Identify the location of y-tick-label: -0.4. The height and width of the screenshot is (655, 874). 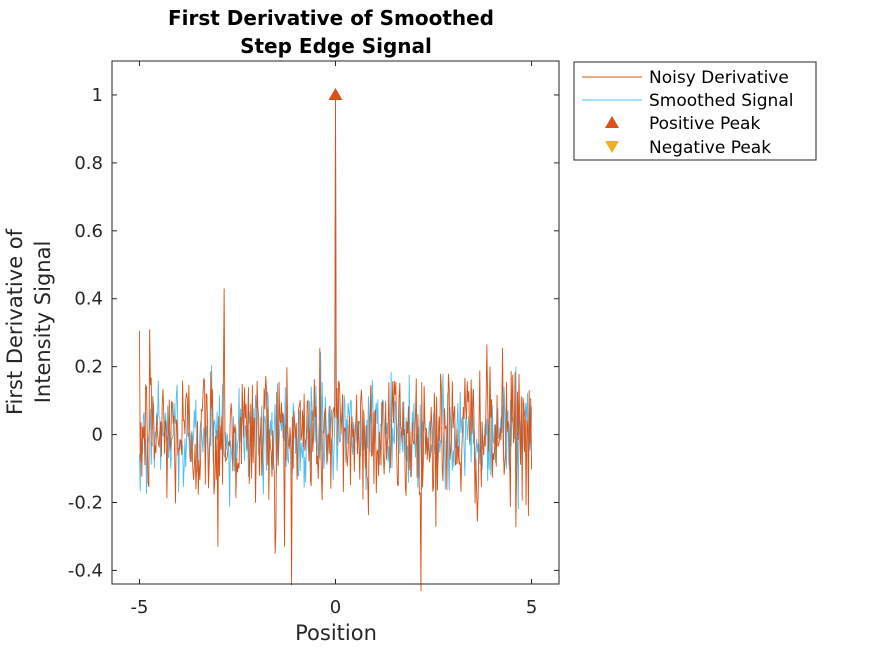
(85, 570).